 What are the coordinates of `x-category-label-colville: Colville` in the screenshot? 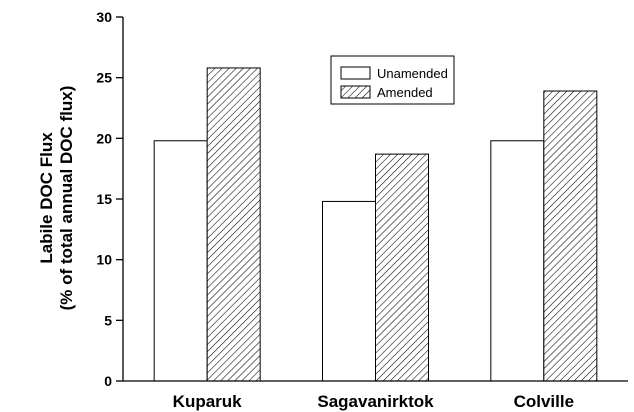 It's located at (544, 401).